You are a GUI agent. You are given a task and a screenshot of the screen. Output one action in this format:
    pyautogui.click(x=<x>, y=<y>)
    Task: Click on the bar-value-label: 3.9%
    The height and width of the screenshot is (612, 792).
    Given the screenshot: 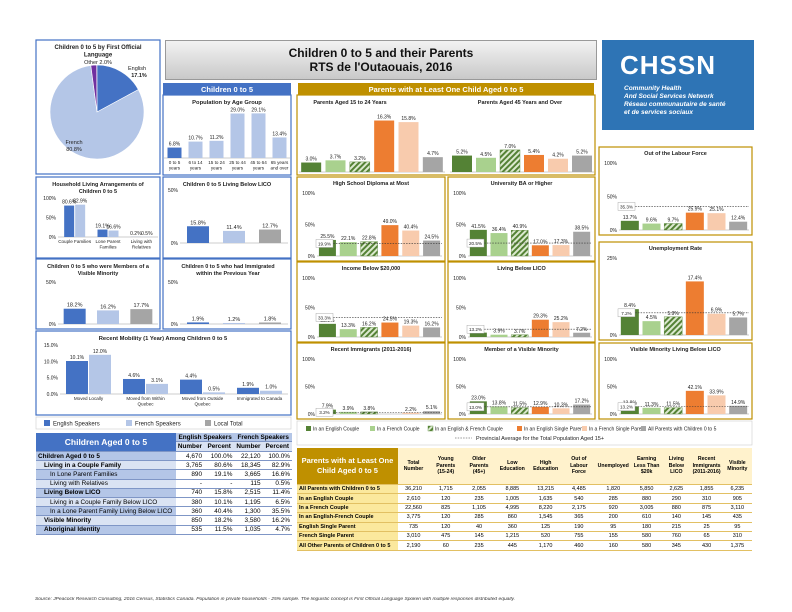 What is the action you would take?
    pyautogui.click(x=349, y=409)
    